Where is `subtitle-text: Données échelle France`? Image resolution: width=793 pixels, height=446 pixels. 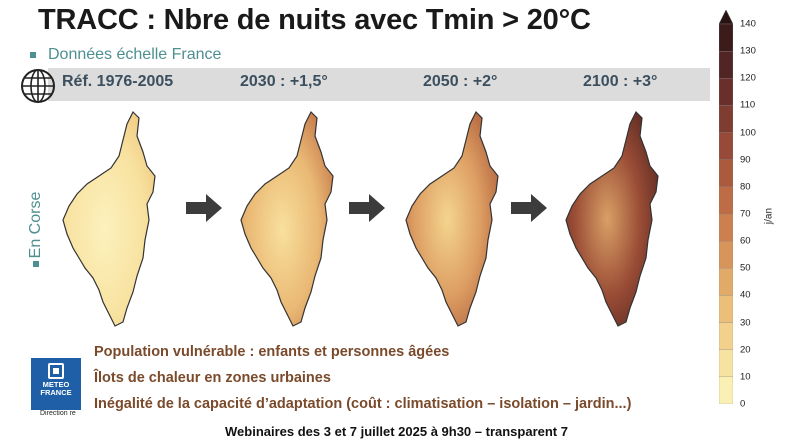 subtitle-text: Données échelle France is located at coordinates (135, 54).